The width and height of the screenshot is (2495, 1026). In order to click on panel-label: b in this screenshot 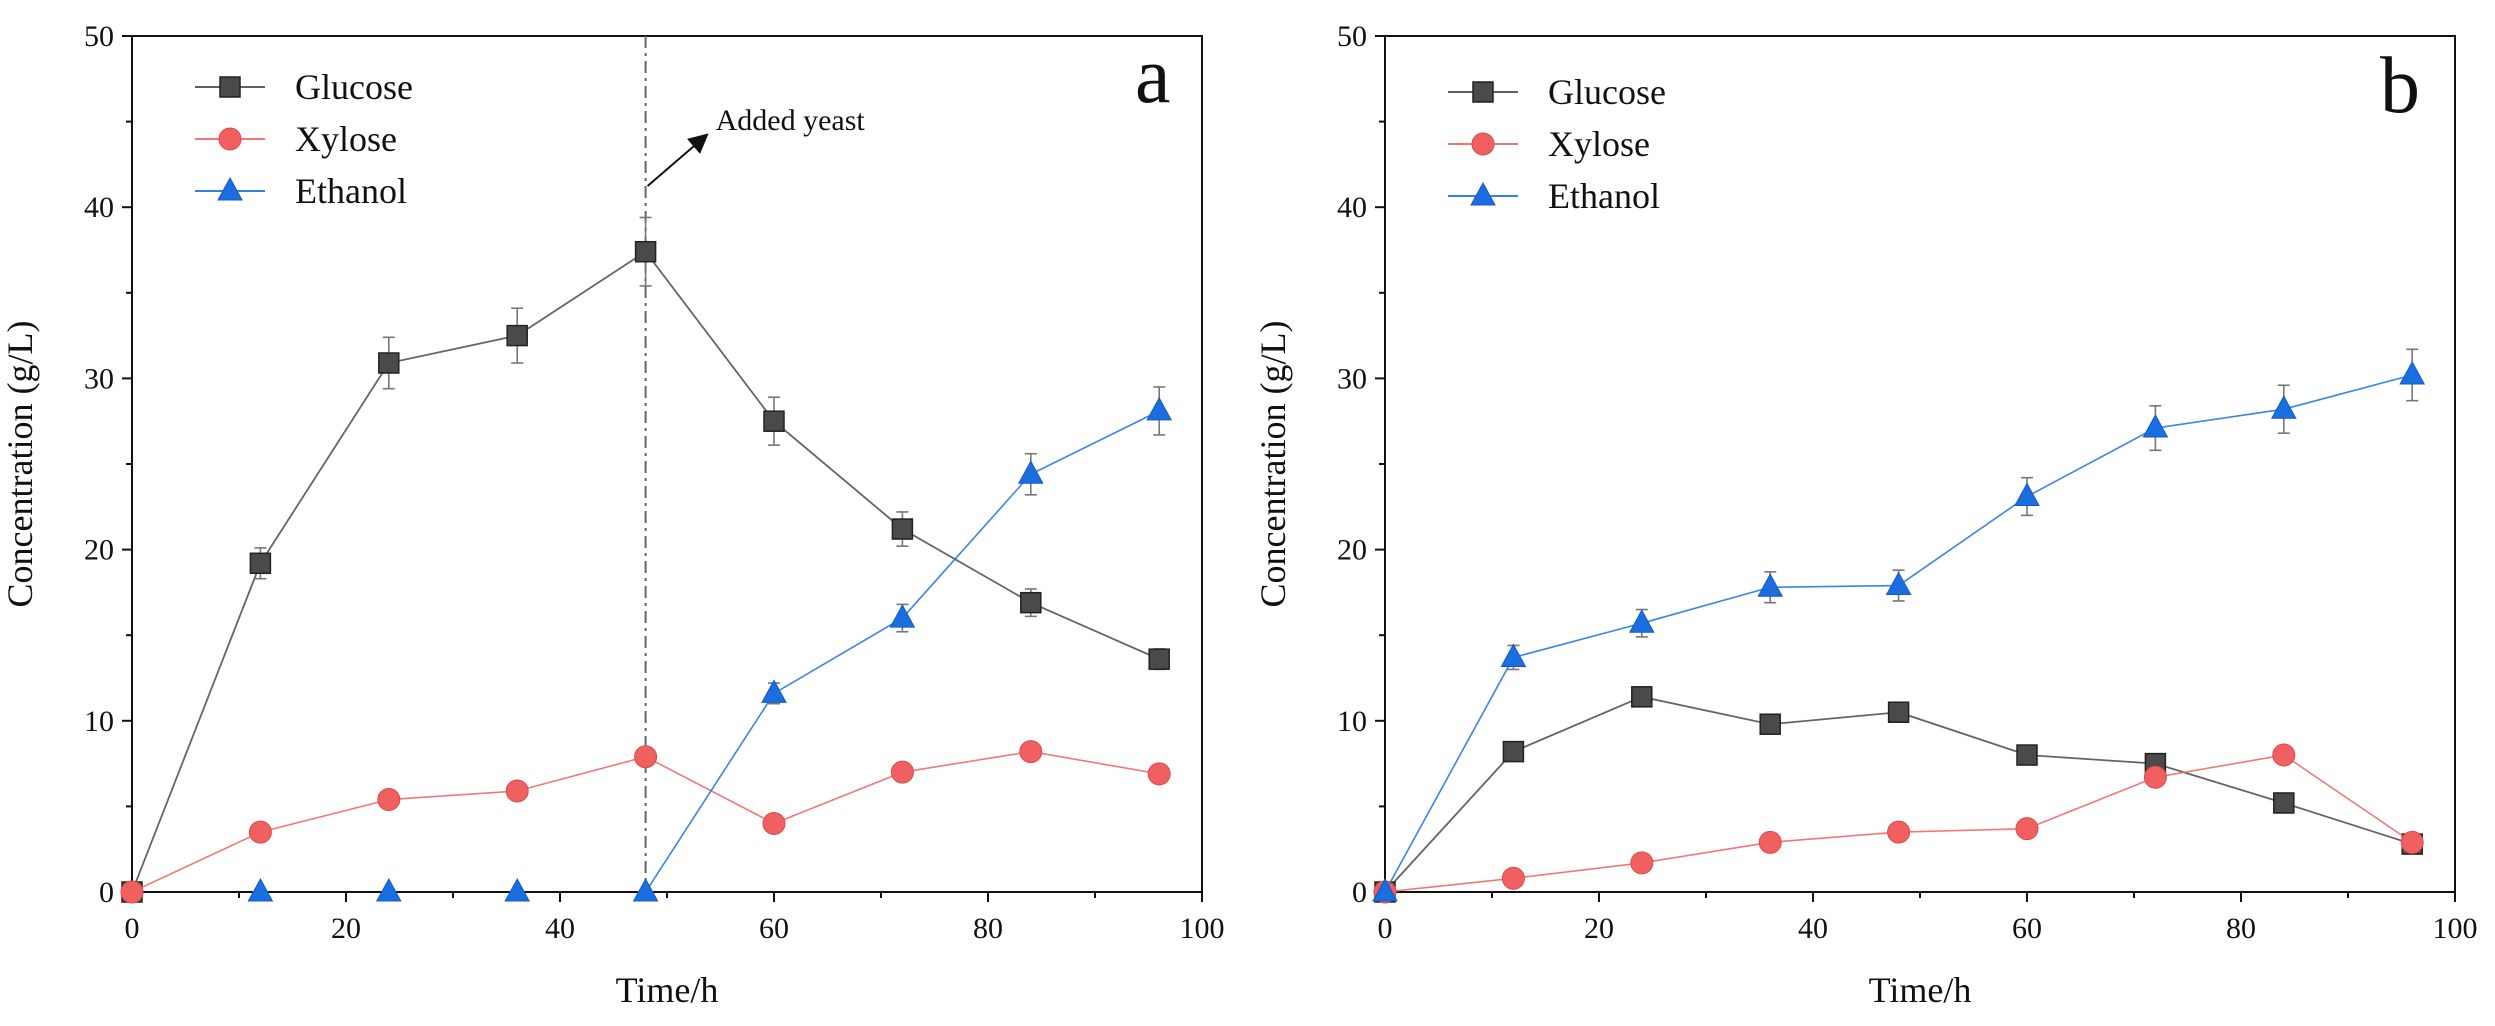, I will do `click(2400, 86)`.